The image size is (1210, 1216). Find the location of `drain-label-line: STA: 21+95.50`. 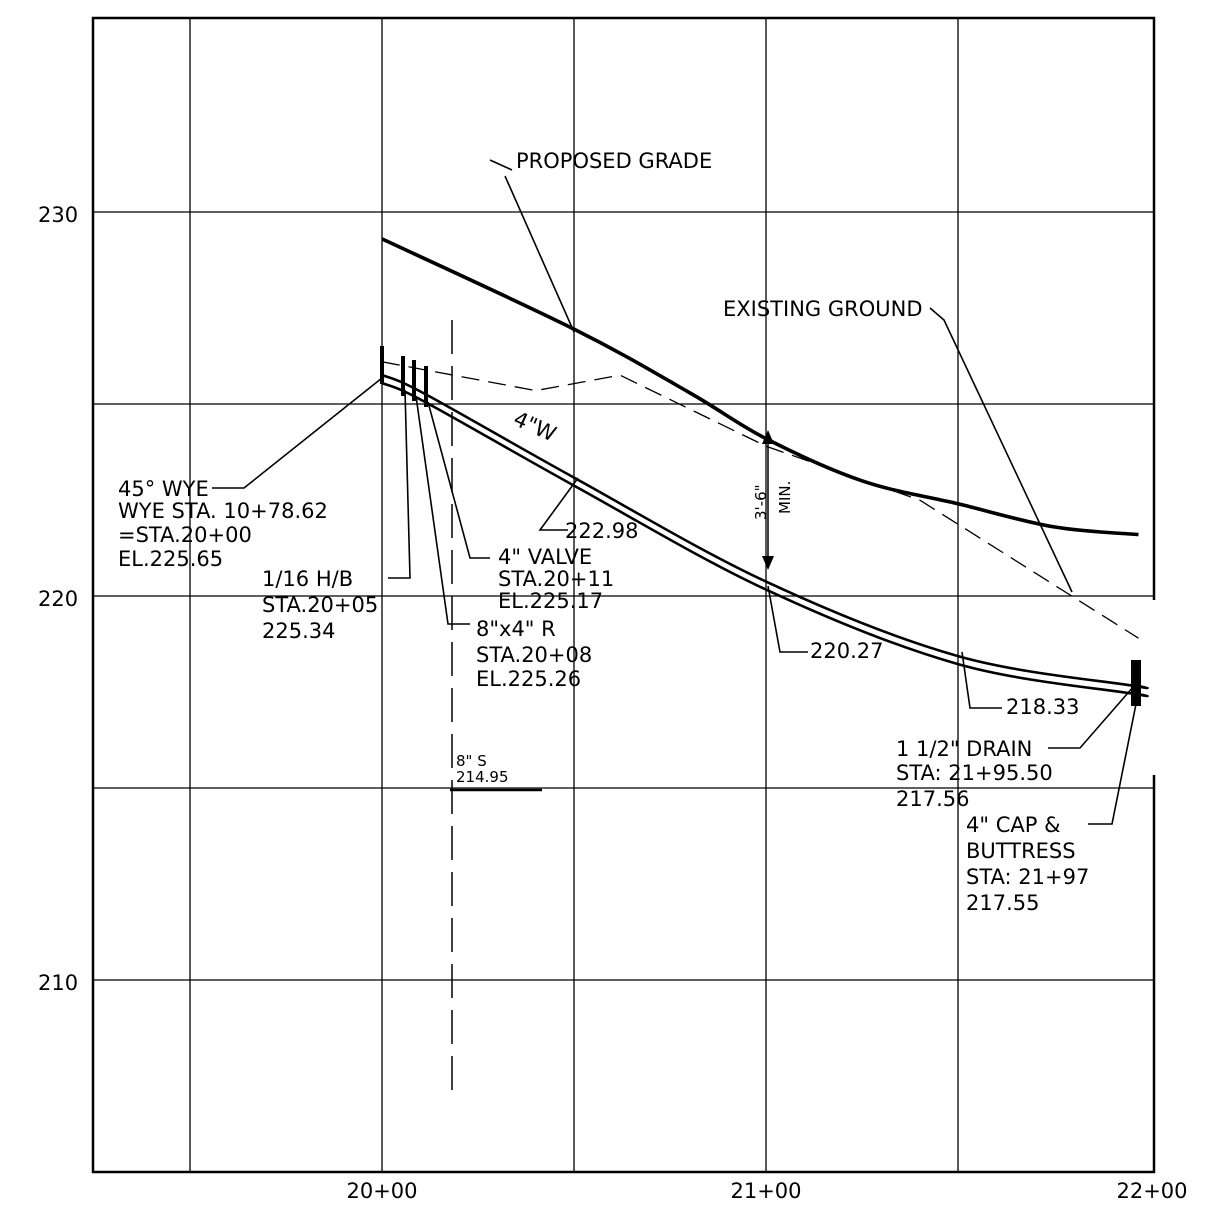

drain-label-line: STA: 21+95.50 is located at coordinates (974, 773).